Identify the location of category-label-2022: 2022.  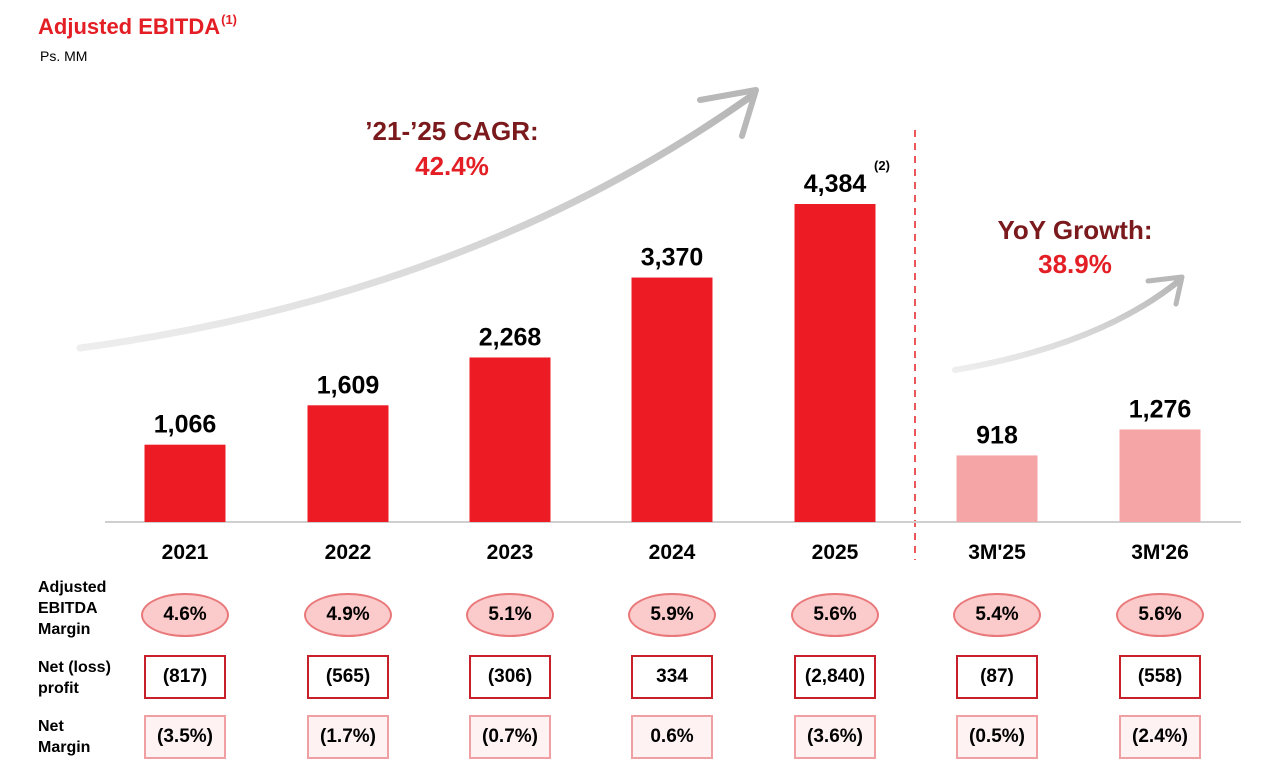
(348, 550).